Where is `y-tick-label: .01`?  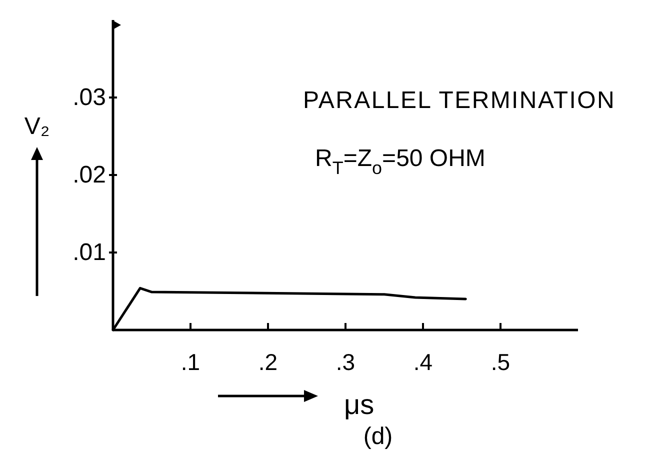
y-tick-label: .01 is located at coordinates (89, 252).